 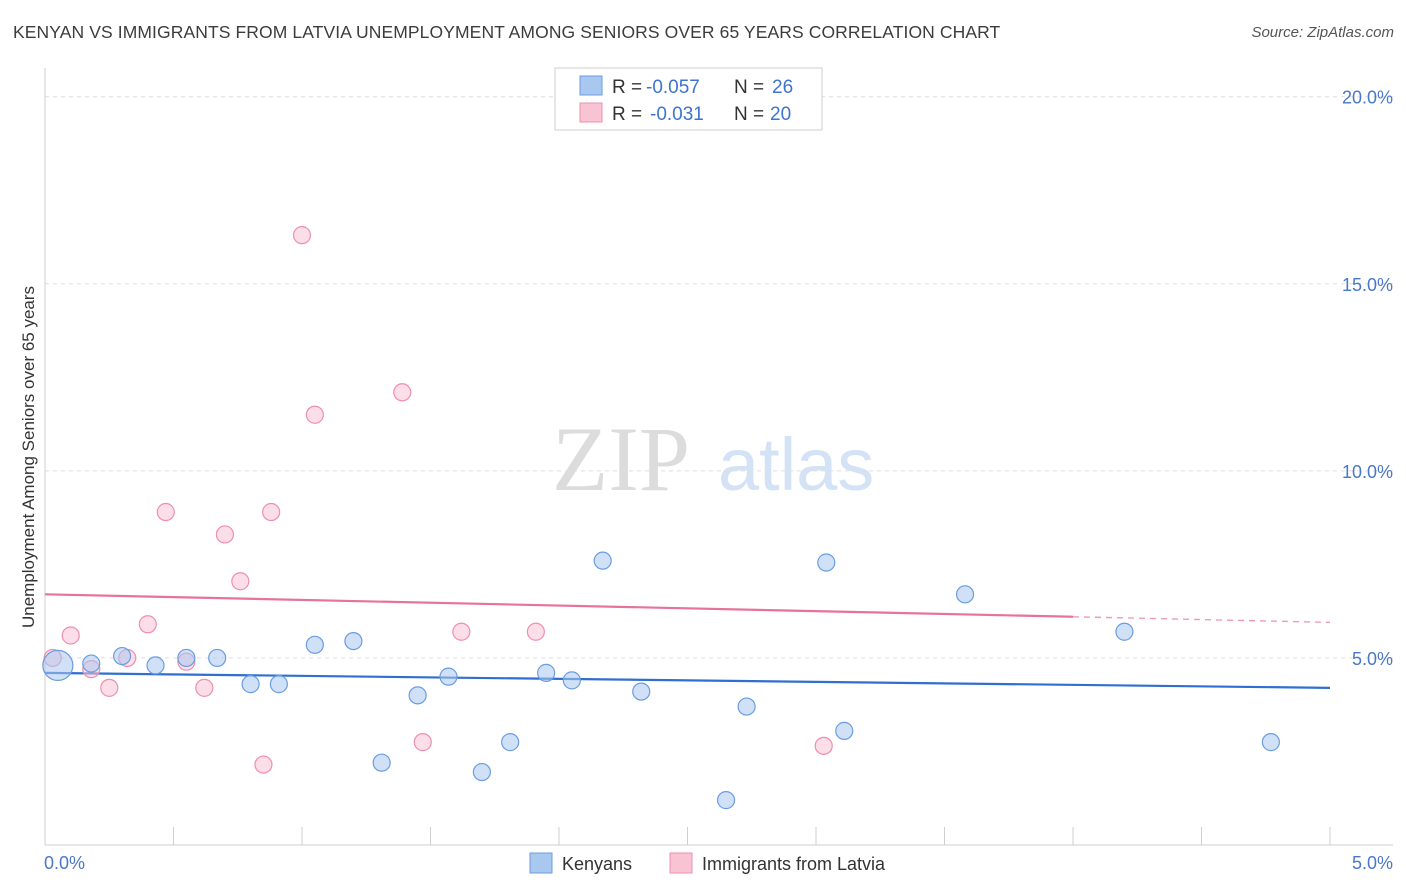 I want to click on y-tick-label: 20.0%, so click(x=1367, y=98).